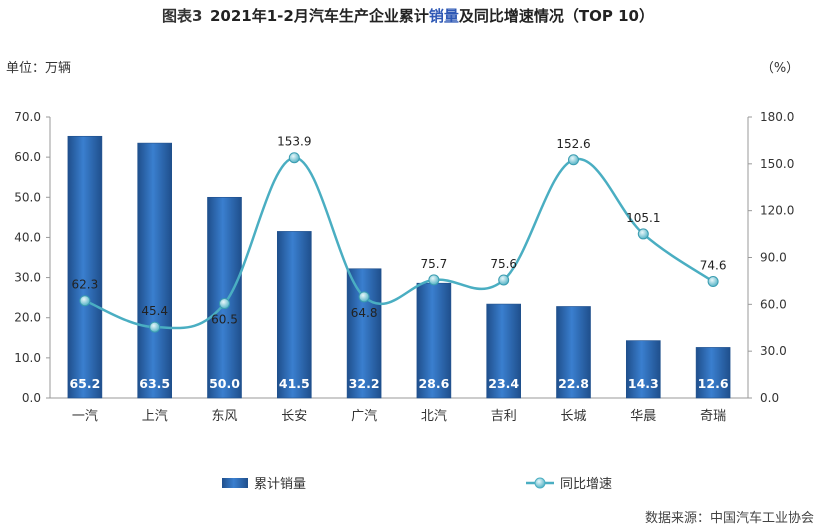 The image size is (820, 530). Describe the element at coordinates (85, 267) in the screenshot. I see `bar-一汽` at that location.